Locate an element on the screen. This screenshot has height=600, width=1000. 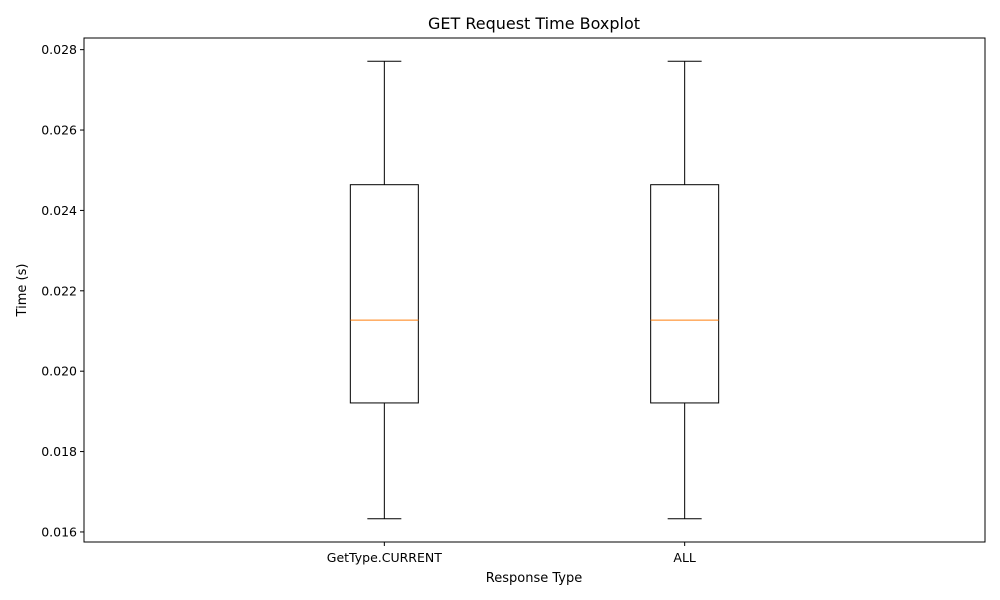
y-tick-label: 0.022 is located at coordinates (59, 290).